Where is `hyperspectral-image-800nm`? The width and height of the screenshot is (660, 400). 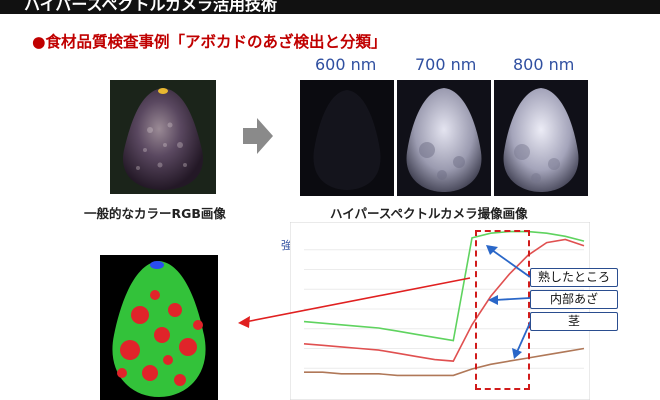
hyperspectral-image-800nm is located at coordinates (541, 138).